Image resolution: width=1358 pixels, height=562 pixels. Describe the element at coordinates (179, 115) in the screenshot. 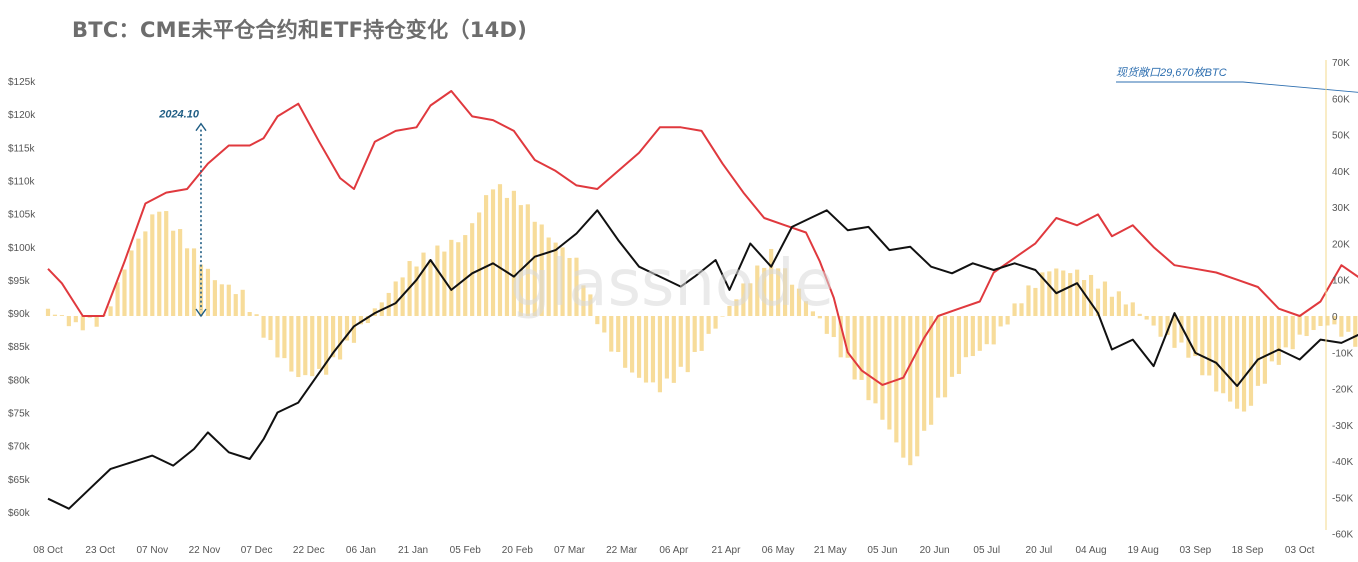

I see `annotation-label: 2024.10` at that location.